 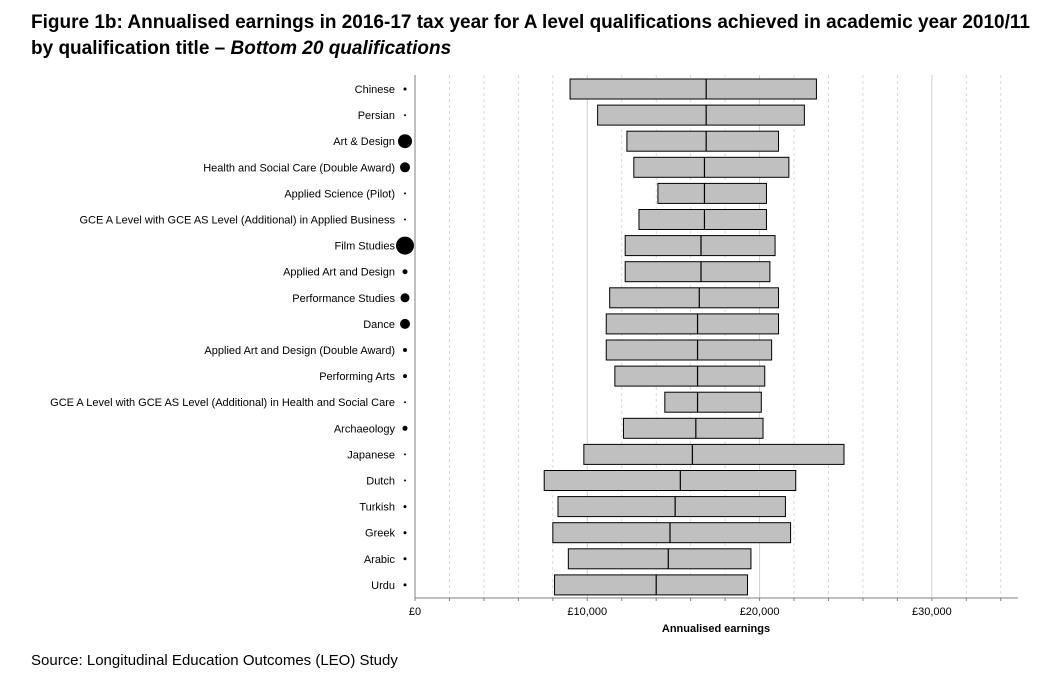 I want to click on x-tick-label: £0, so click(x=415, y=612).